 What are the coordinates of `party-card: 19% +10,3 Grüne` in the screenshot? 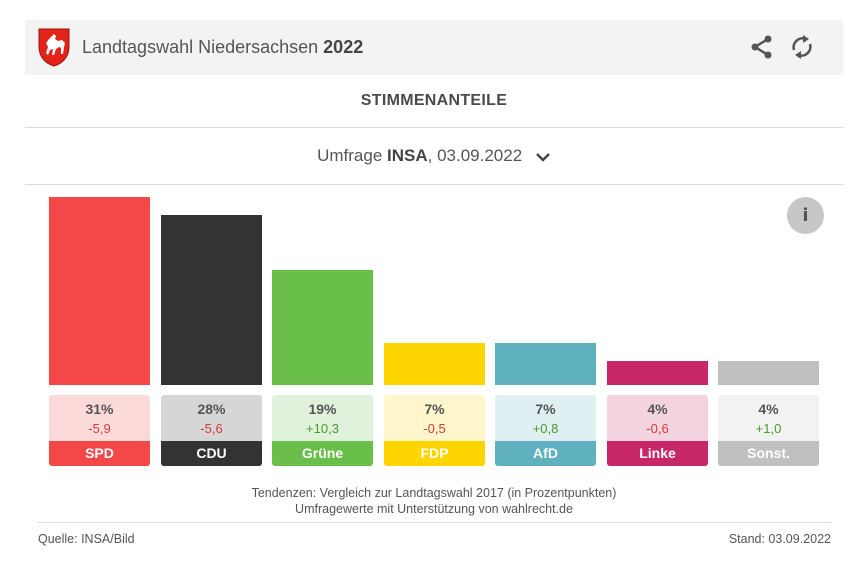 It's located at (322, 430).